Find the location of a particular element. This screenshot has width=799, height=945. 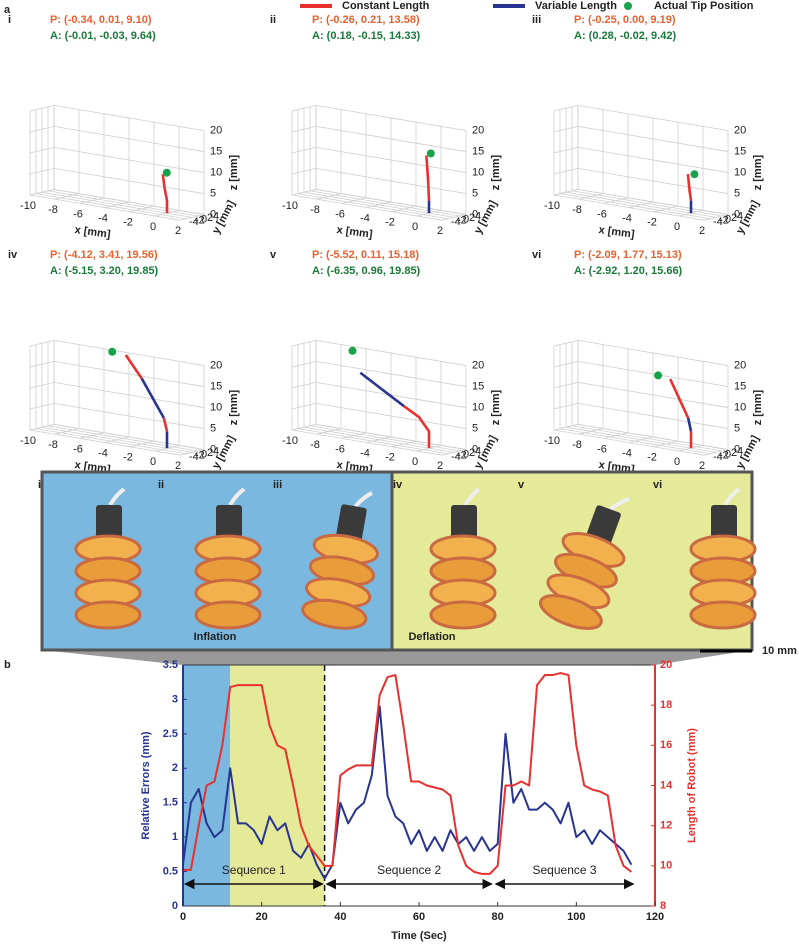

x-tick-label: -8 is located at coordinates (577, 445).